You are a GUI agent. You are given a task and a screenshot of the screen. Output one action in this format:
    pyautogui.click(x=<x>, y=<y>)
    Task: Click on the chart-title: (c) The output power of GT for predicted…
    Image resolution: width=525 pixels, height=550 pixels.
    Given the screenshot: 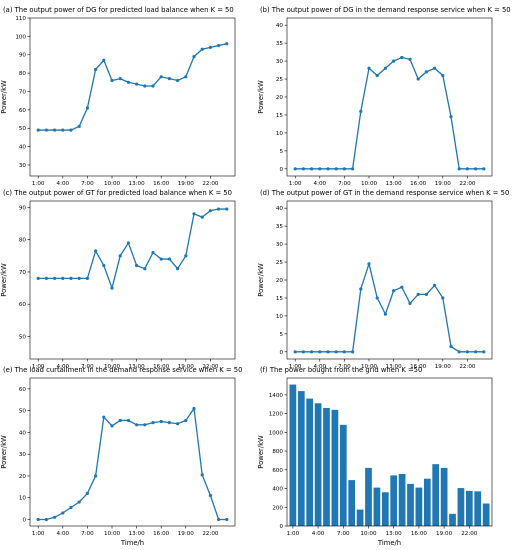 What is the action you would take?
    pyautogui.click(x=117, y=193)
    